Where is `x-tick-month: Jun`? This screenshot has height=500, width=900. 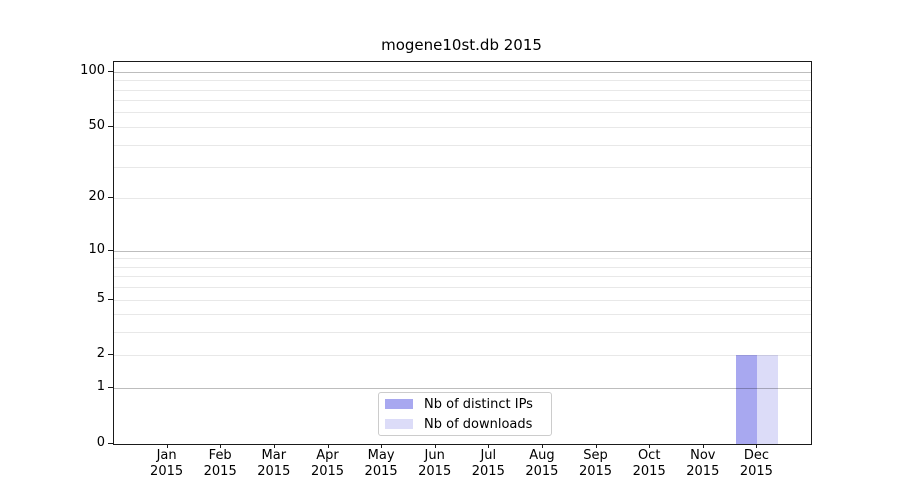 x-tick-month: Jun is located at coordinates (434, 455).